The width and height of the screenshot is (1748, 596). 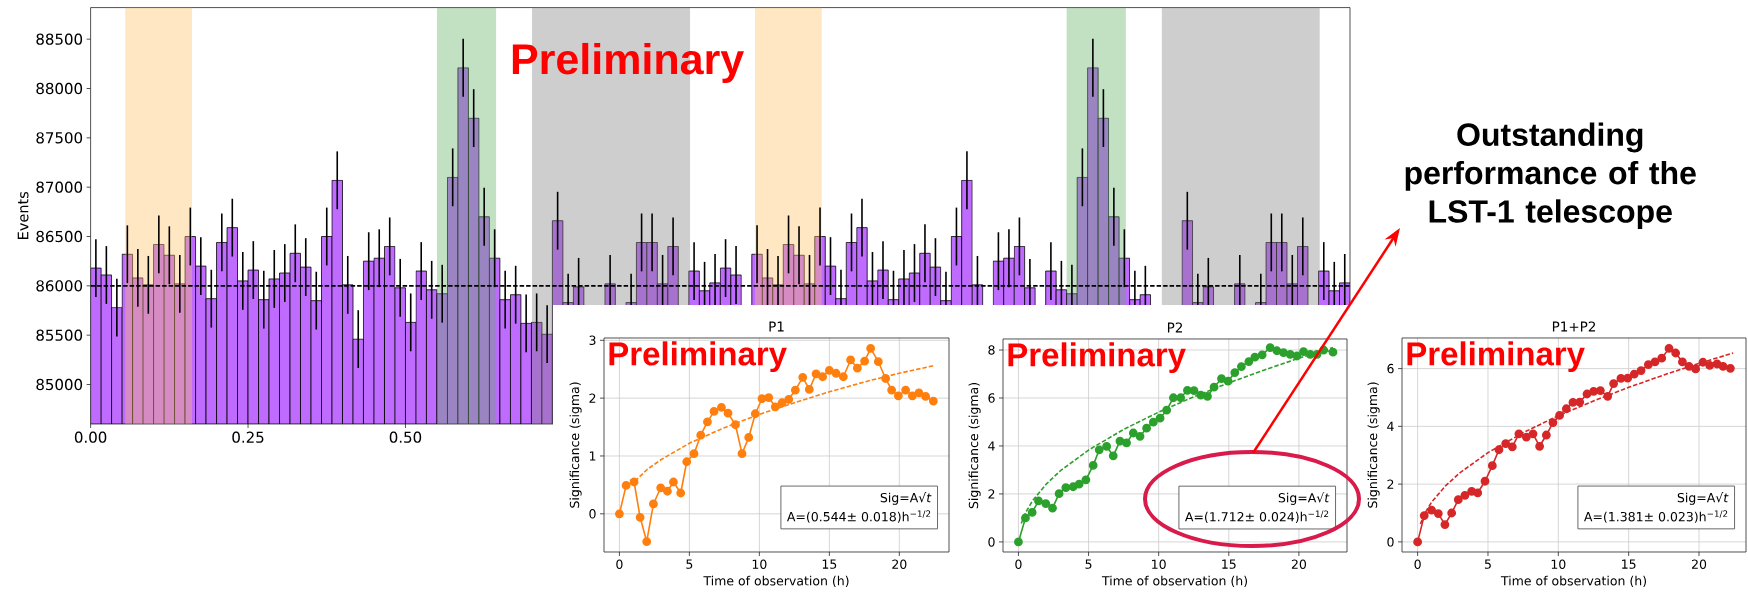 What do you see at coordinates (59, 286) in the screenshot?
I see `y-tick-label: 86000` at bounding box center [59, 286].